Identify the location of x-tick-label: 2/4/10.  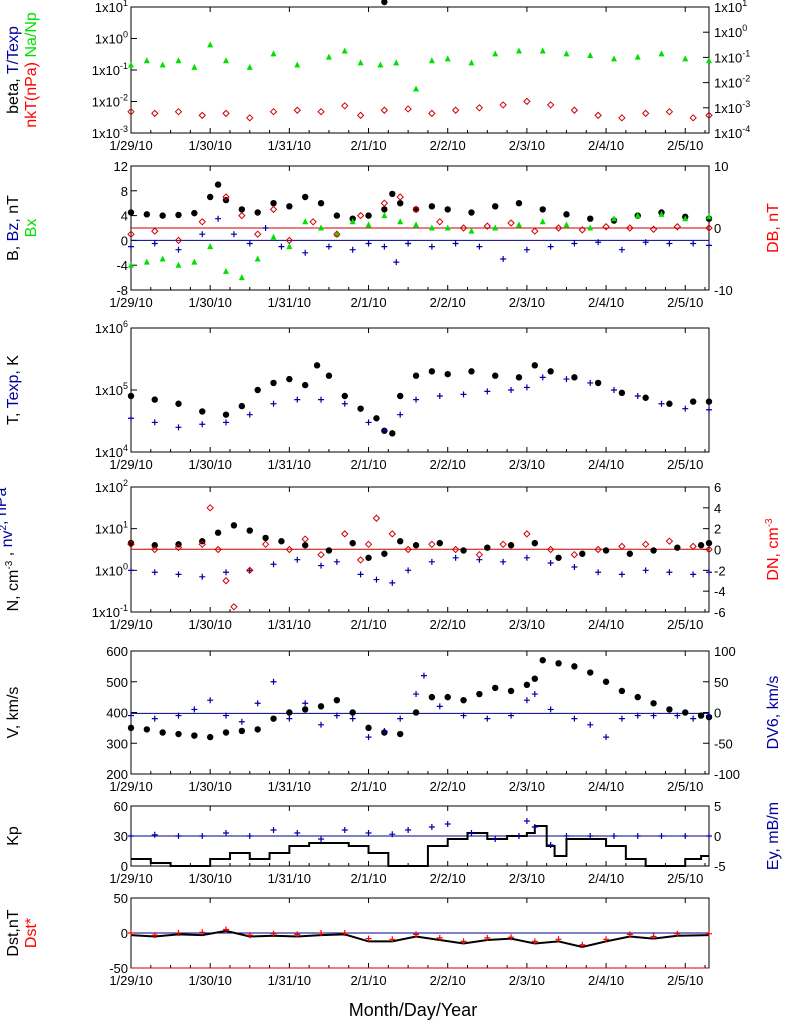
(606, 980).